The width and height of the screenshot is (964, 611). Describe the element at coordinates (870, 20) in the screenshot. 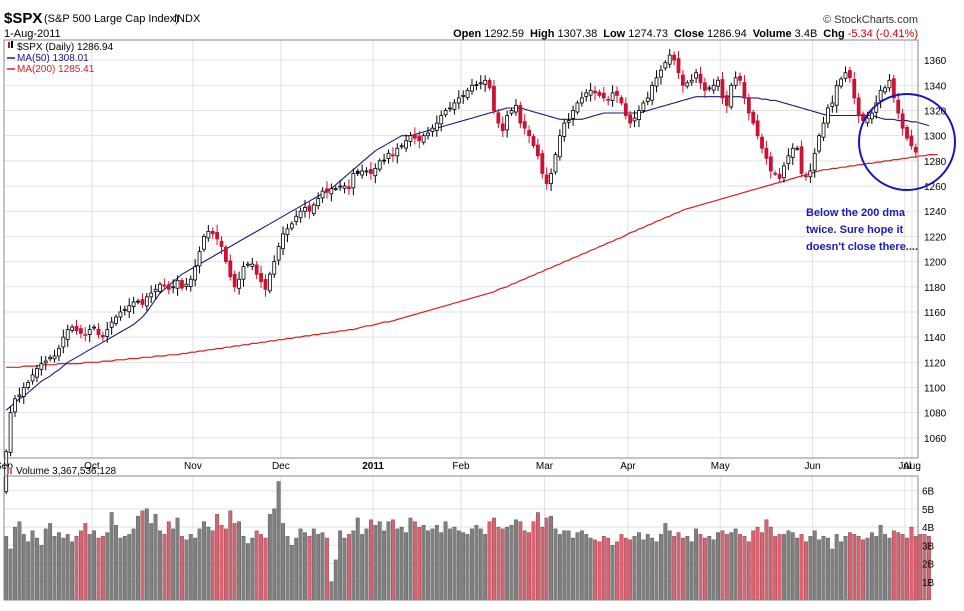

I see `copyright-link: © StockCharts.com` at that location.